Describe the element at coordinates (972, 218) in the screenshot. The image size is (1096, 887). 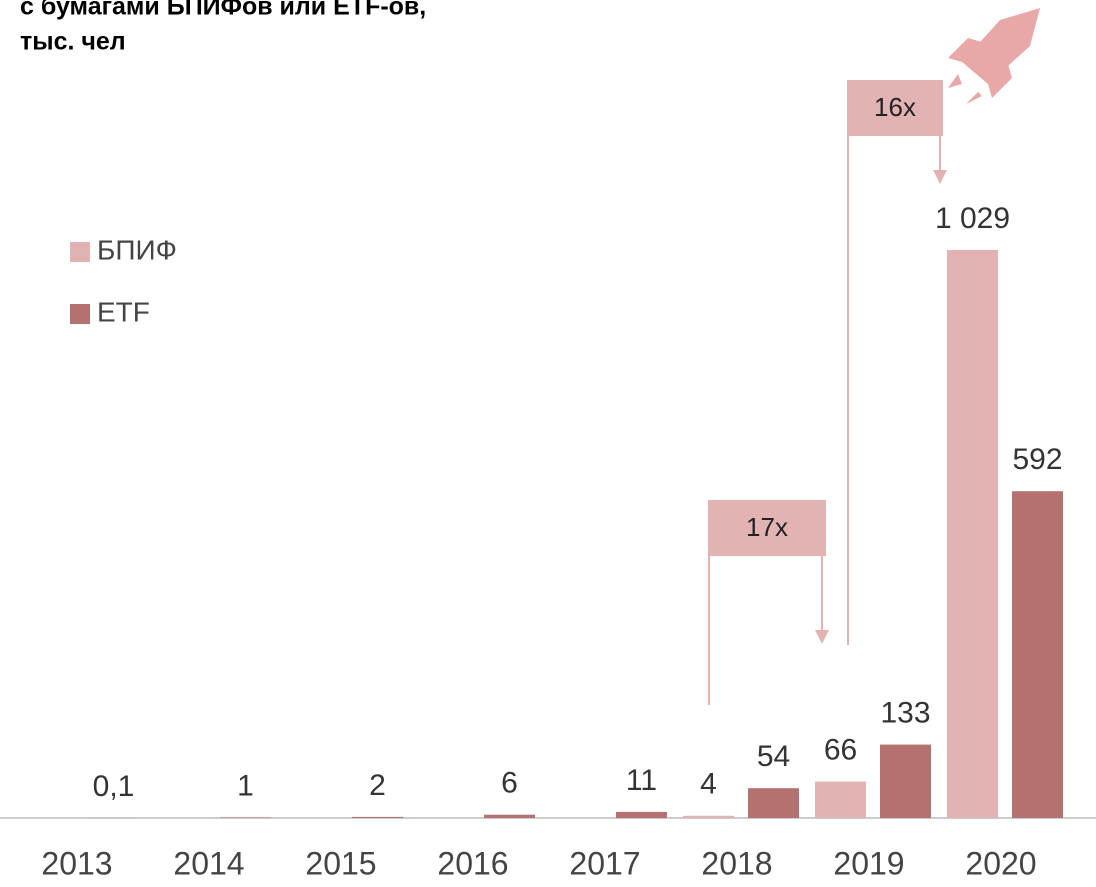
I see `value-label: 1 029` at that location.